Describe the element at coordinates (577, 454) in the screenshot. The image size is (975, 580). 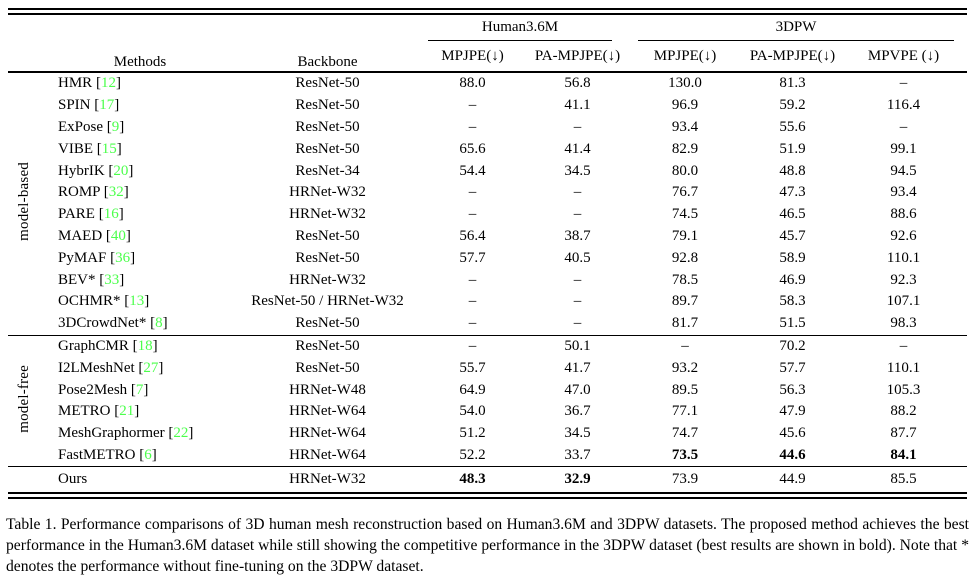
I see `value-cell: 33.7` at that location.